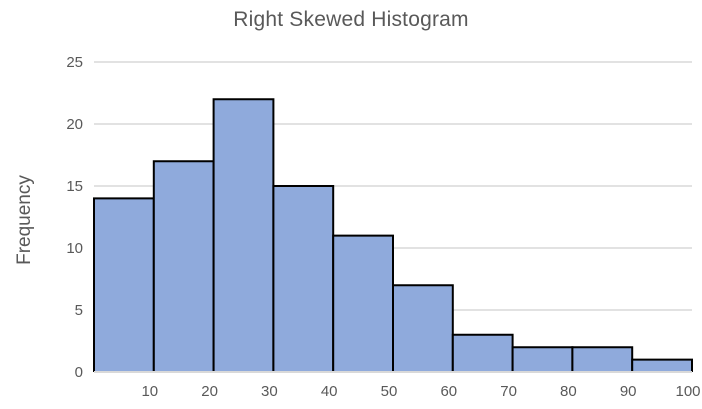 The height and width of the screenshot is (409, 702). Describe the element at coordinates (628, 391) in the screenshot. I see `x-tick-label: 90` at that location.